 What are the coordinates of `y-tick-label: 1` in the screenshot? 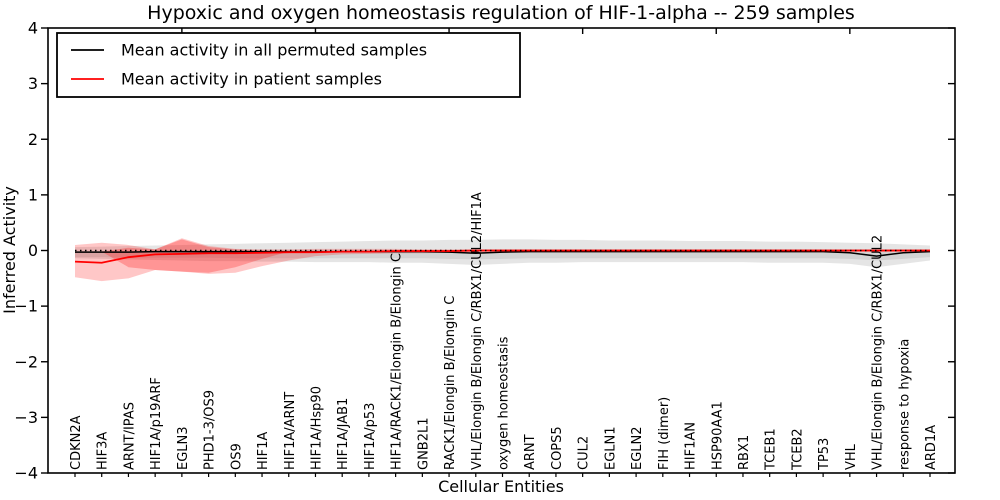 It's located at (33, 194).